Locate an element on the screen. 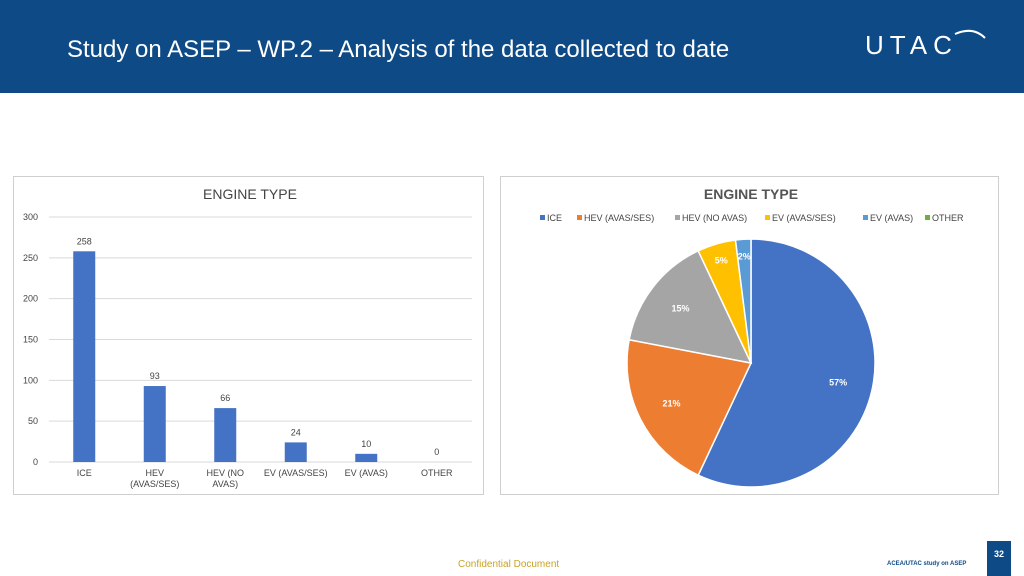 The width and height of the screenshot is (1024, 576). y-tick-label: 50 is located at coordinates (33, 421).